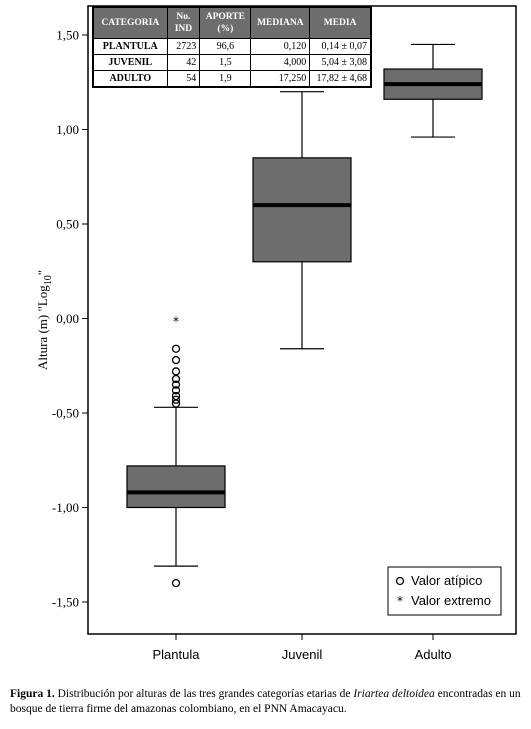 The height and width of the screenshot is (729, 531). What do you see at coordinates (183, 46) in the screenshot?
I see `table-cell-n: 2723` at bounding box center [183, 46].